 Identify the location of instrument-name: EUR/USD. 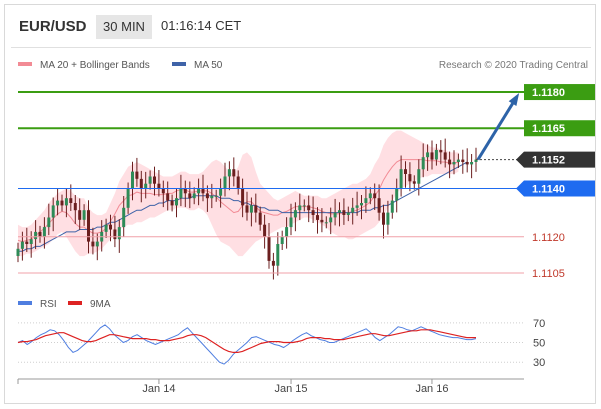
(53, 26).